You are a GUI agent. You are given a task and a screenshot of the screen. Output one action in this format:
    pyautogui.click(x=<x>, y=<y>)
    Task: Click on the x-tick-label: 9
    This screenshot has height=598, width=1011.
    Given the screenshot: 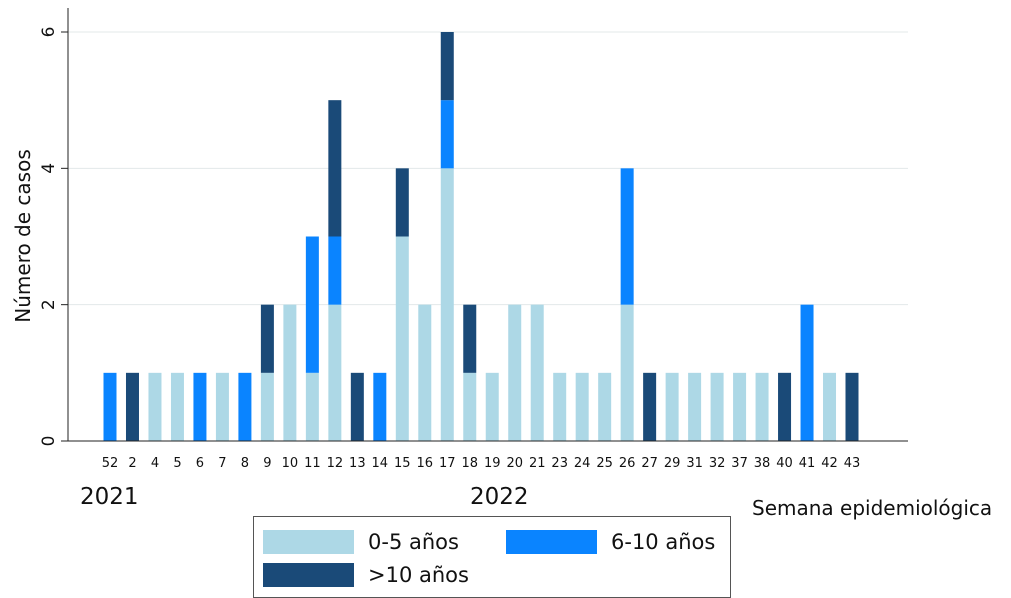 What is the action you would take?
    pyautogui.click(x=267, y=463)
    